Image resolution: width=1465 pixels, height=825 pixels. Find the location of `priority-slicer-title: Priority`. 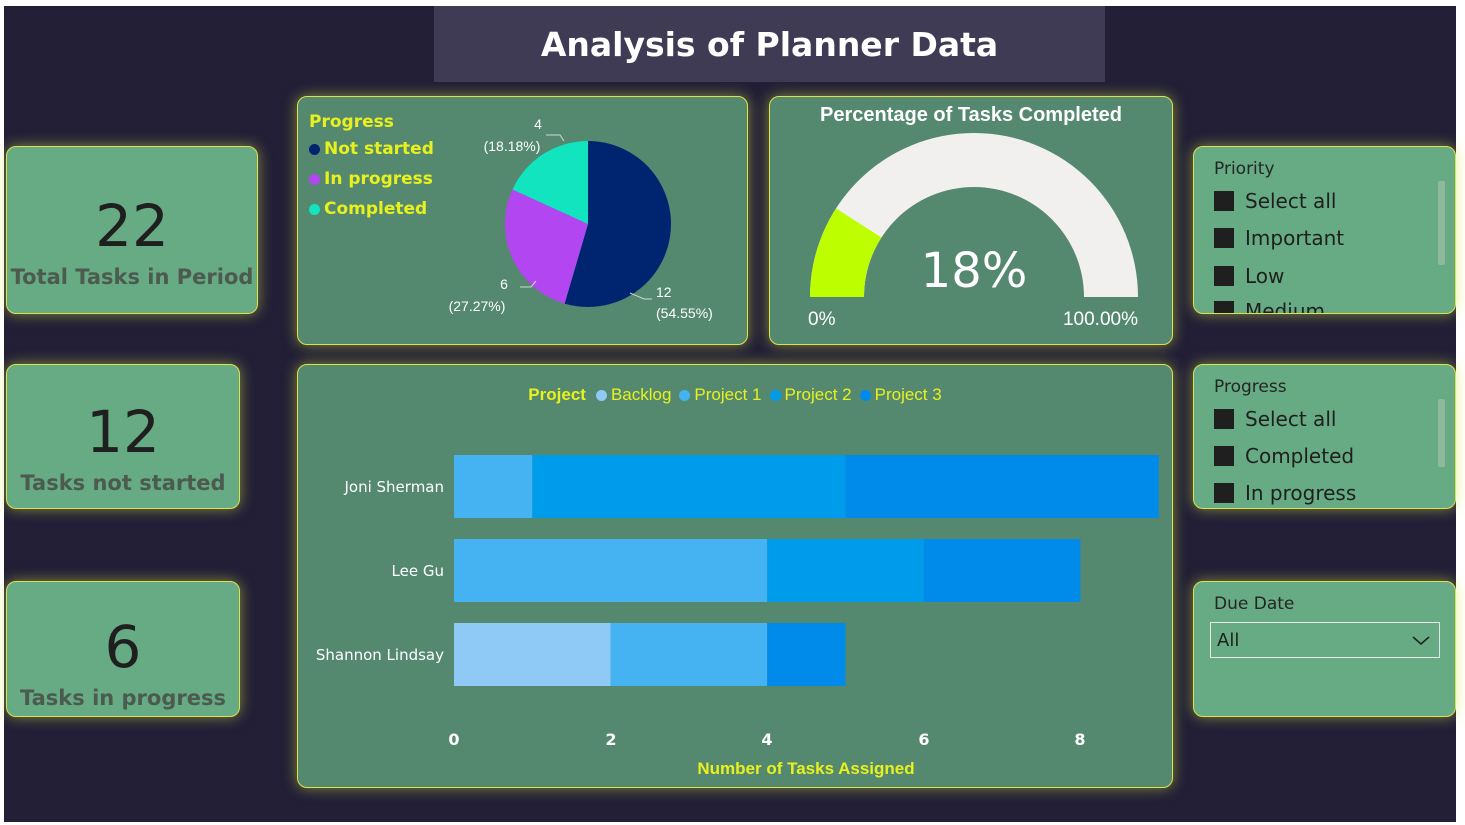

priority-slicer-title: Priority is located at coordinates (1244, 169).